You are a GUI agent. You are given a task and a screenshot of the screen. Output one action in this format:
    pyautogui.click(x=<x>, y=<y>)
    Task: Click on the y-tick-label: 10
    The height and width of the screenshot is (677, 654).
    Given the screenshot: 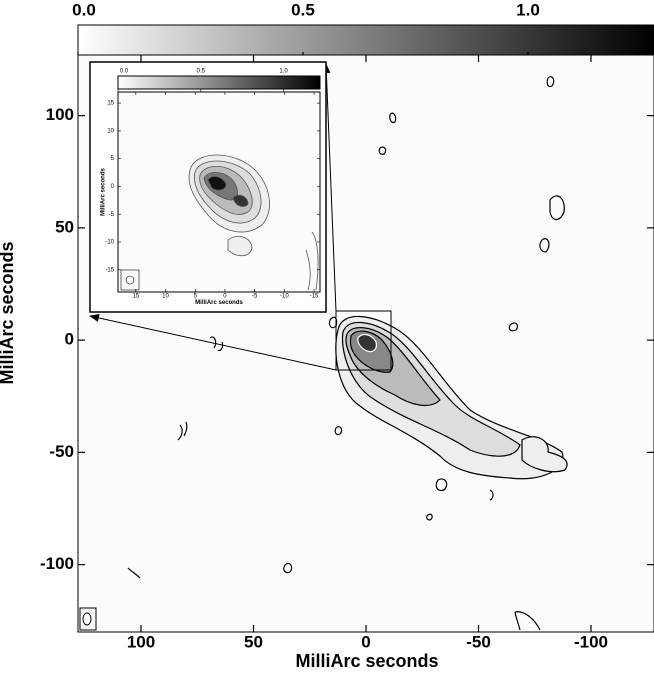 What is the action you would take?
    pyautogui.click(x=110, y=131)
    